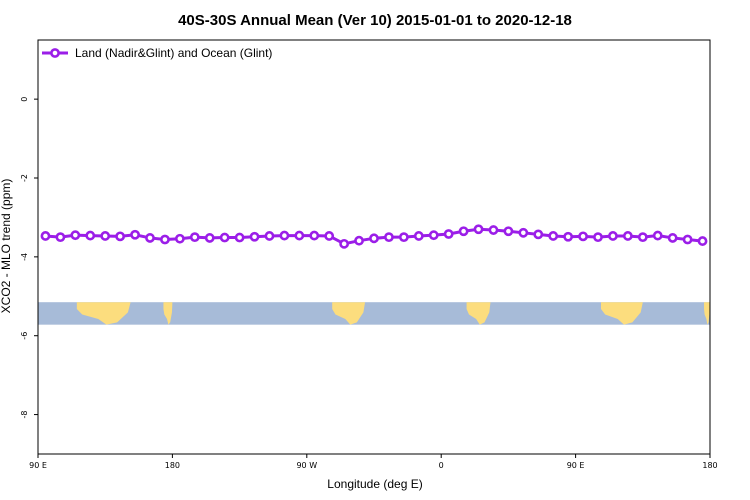  Describe the element at coordinates (55, 53) in the screenshot. I see `legend-marker` at that location.